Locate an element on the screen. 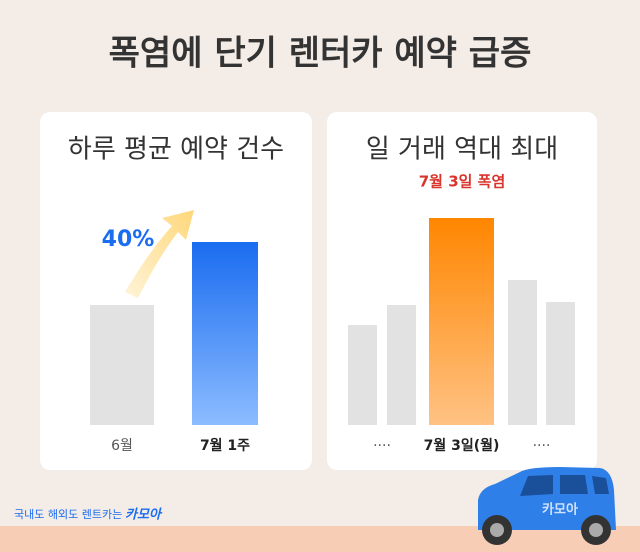 The image size is (640, 552). title: 폭염에 단기 렌터카 예약 급증 is located at coordinates (320, 54).